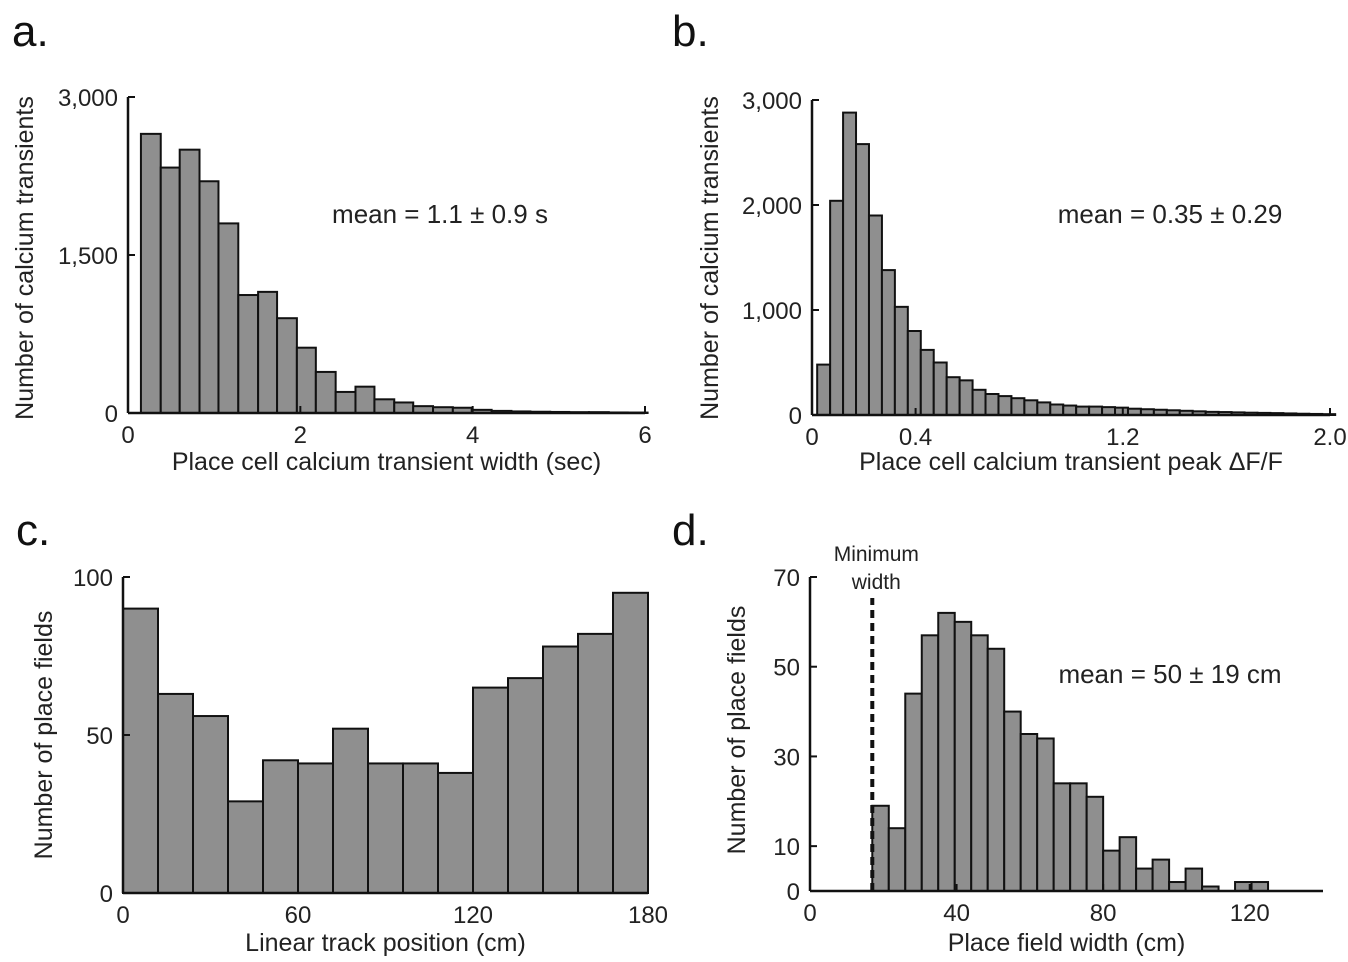  What do you see at coordinates (386, 462) in the screenshot?
I see `x-axis-label: Place cell calcium transient width (sec)` at bounding box center [386, 462].